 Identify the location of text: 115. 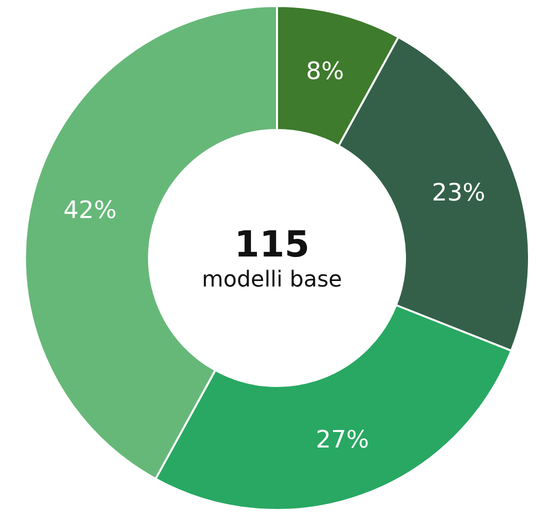
(272, 245).